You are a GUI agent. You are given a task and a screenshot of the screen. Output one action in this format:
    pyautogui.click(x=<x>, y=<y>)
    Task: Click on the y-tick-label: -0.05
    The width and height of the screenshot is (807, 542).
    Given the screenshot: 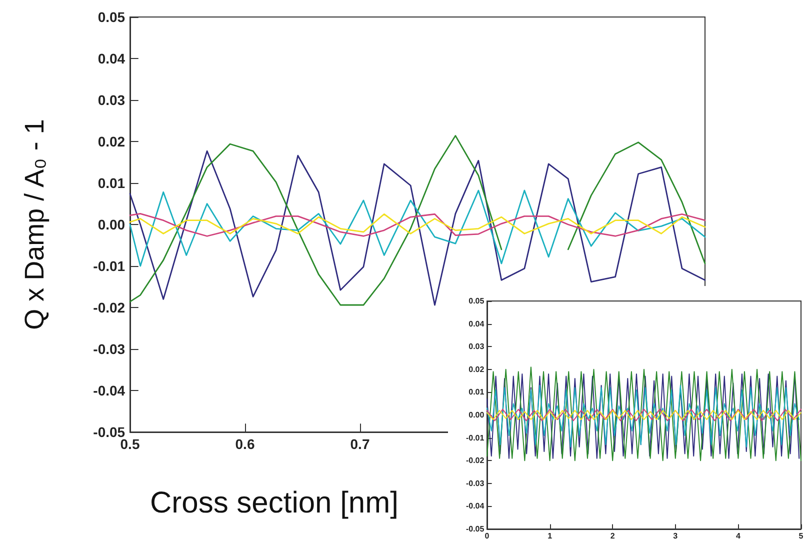 What is the action you would take?
    pyautogui.click(x=475, y=529)
    